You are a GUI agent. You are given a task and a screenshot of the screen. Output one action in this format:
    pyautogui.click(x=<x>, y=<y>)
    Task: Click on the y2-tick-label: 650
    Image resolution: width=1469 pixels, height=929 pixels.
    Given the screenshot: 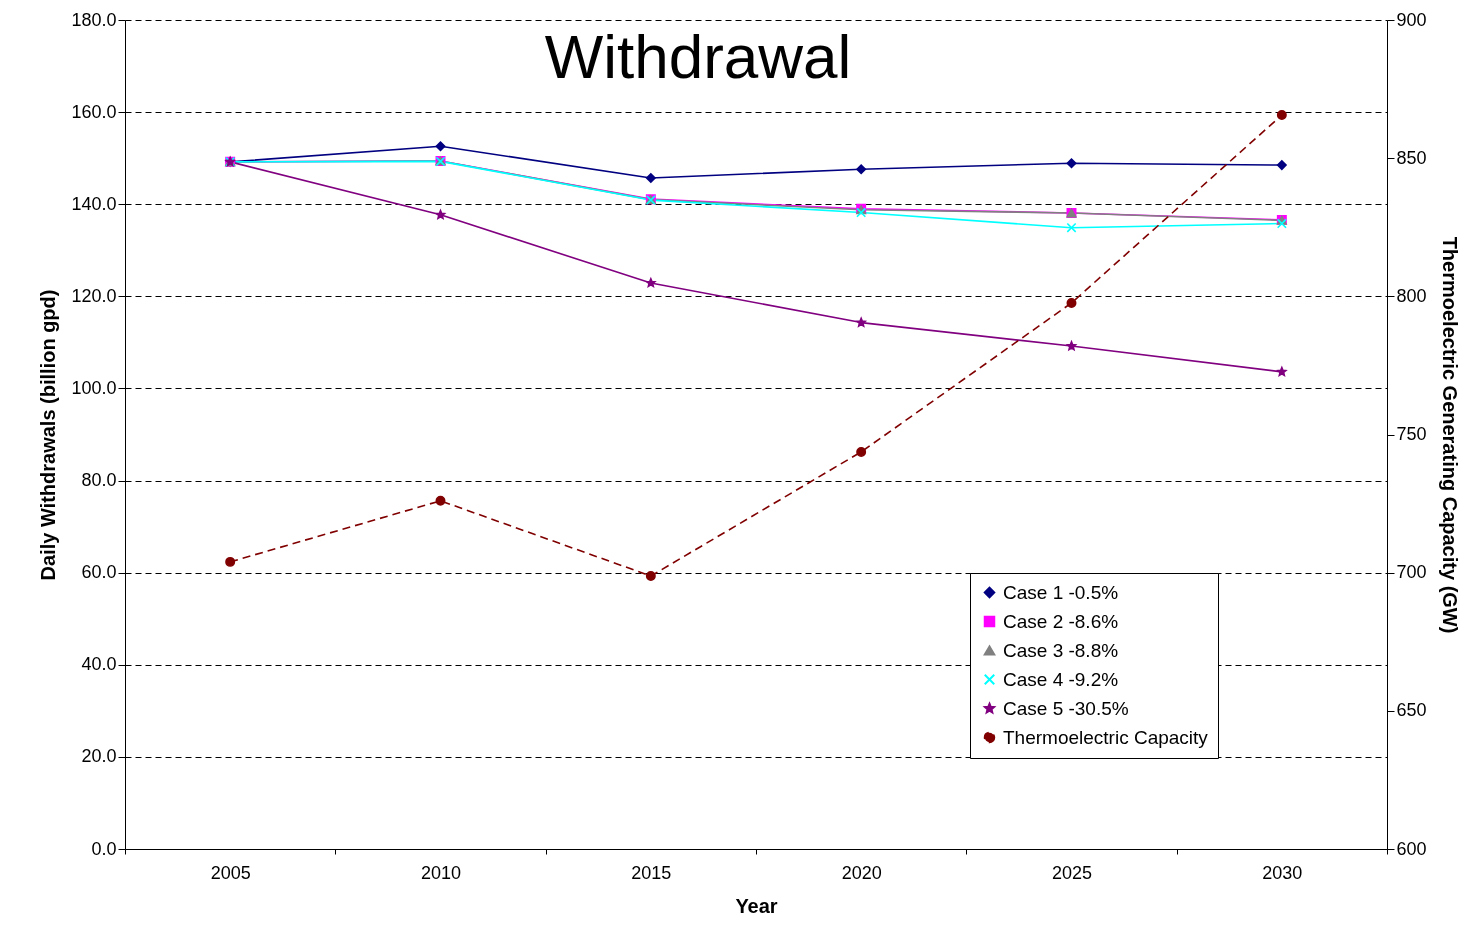 What is the action you would take?
    pyautogui.click(x=1411, y=710)
    